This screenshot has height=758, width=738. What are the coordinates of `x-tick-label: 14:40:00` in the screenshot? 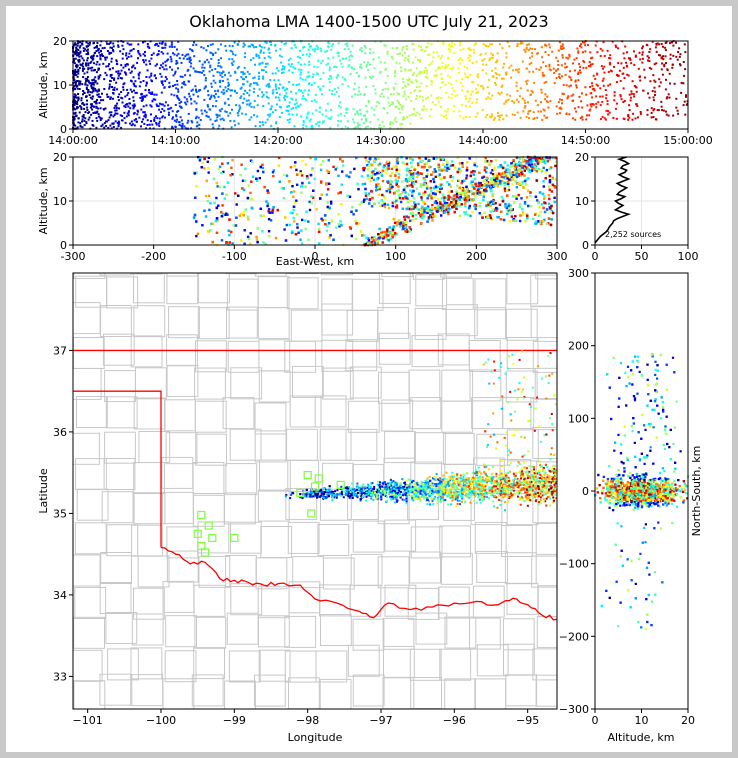 It's located at (482, 140).